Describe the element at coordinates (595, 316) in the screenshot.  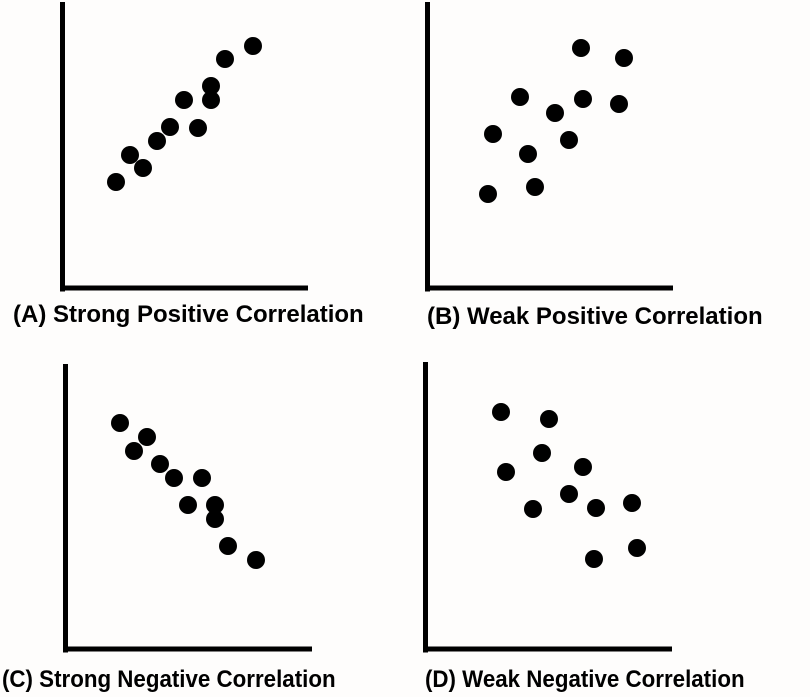
I see `panel-b-caption: (B) Weak Positive Correlation` at that location.